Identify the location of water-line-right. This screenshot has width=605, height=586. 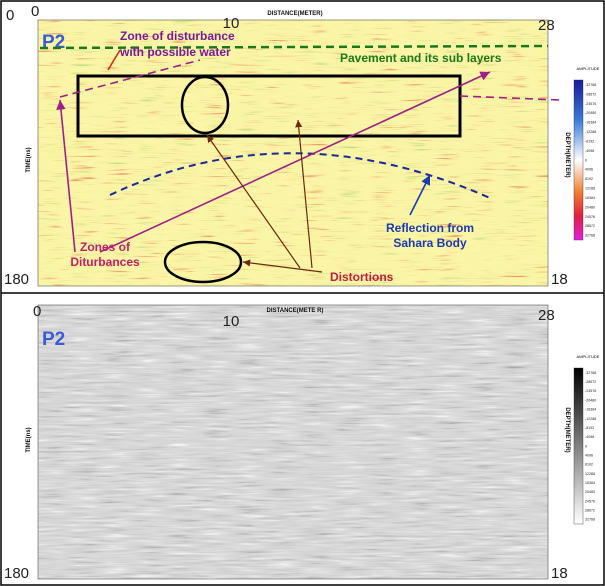
(510, 98).